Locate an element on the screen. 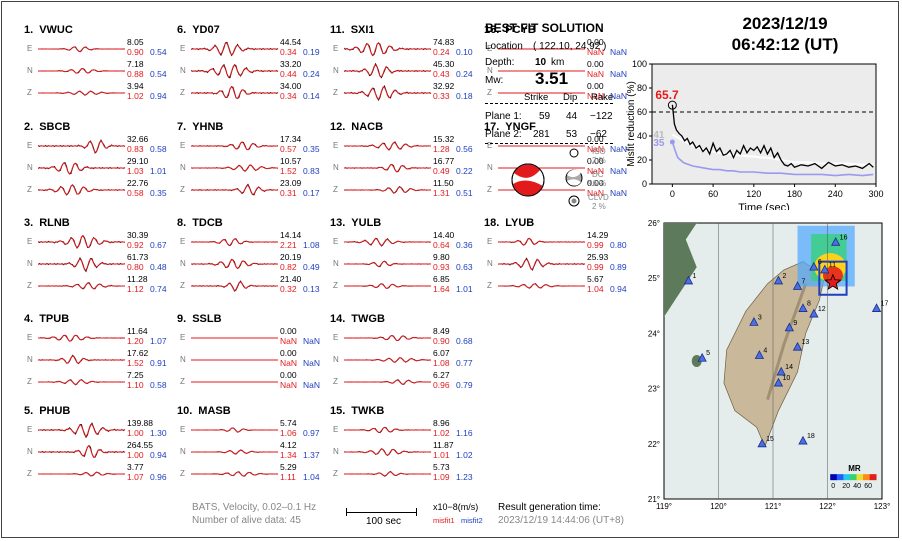  station-number: 13. is located at coordinates (338, 223).